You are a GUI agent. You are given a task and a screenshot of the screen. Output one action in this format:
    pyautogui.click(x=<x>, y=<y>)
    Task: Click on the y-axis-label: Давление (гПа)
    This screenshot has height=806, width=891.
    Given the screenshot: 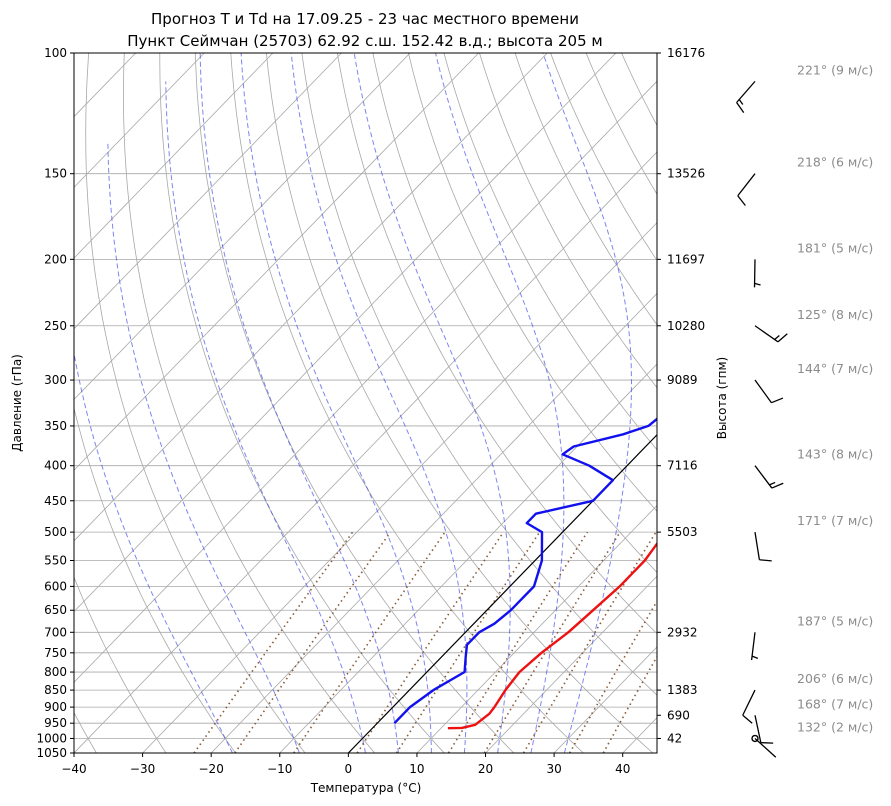 What is the action you would take?
    pyautogui.click(x=17, y=403)
    